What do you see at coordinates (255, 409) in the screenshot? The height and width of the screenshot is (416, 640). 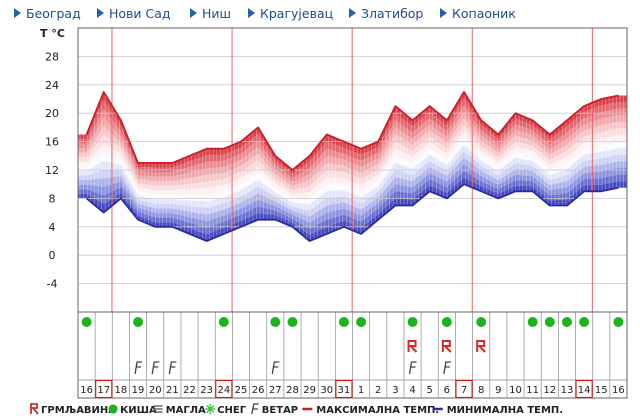 I see `legend-wind-icon` at bounding box center [255, 409].